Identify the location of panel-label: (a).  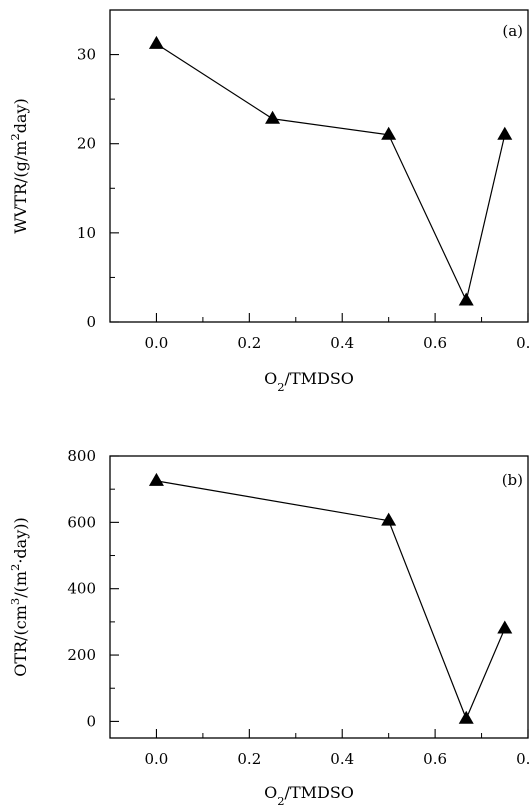
(512, 31).